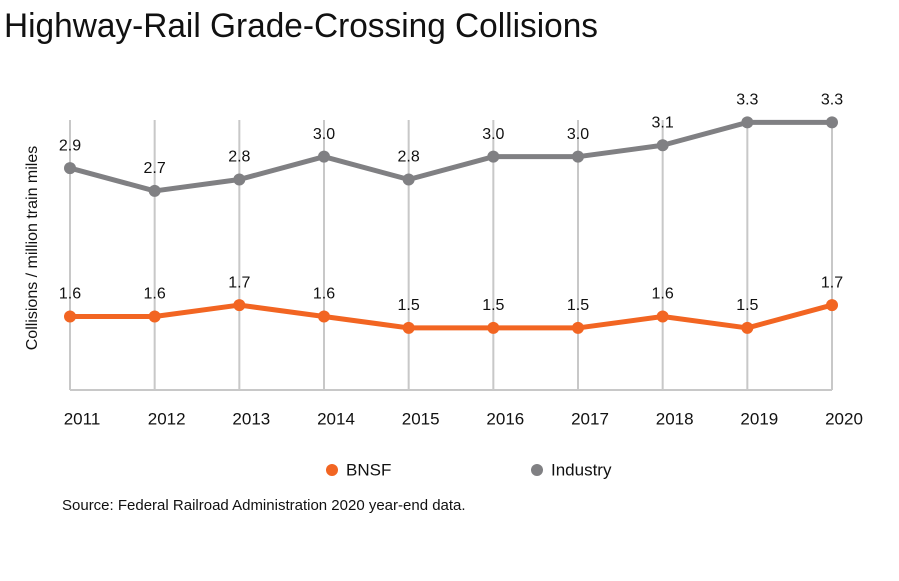 This screenshot has width=899, height=581. What do you see at coordinates (301, 26) in the screenshot?
I see `chart-title: Highway-Rail Grade-Crossing Collisions` at bounding box center [301, 26].